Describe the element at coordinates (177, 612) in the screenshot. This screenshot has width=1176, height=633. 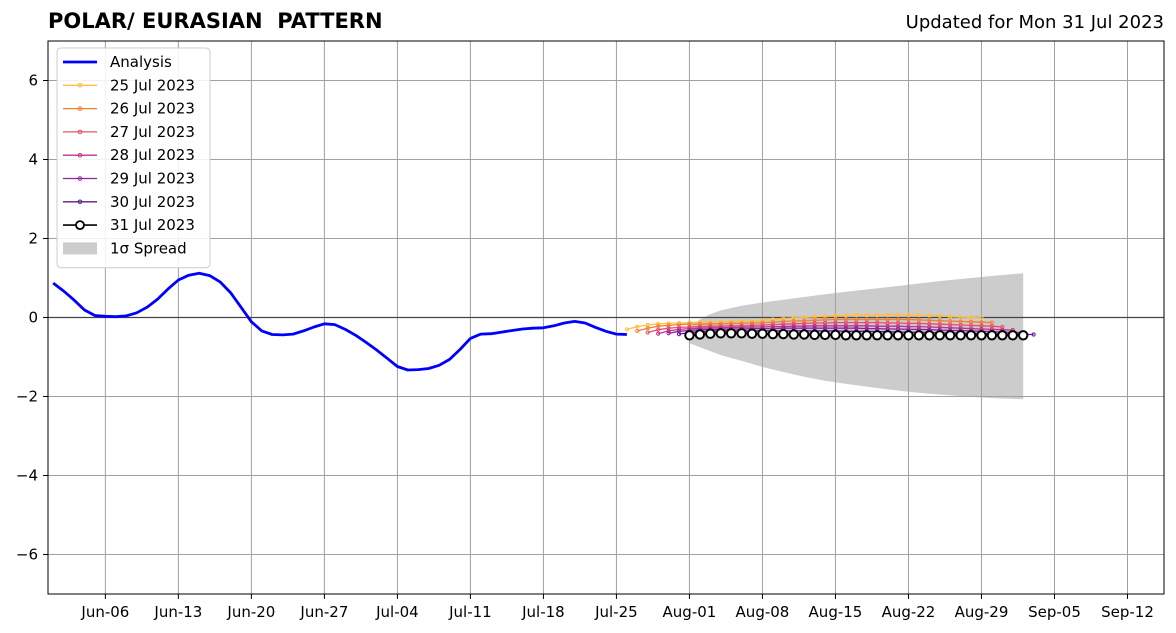
I see `x-tick-label: Jun-13` at that location.